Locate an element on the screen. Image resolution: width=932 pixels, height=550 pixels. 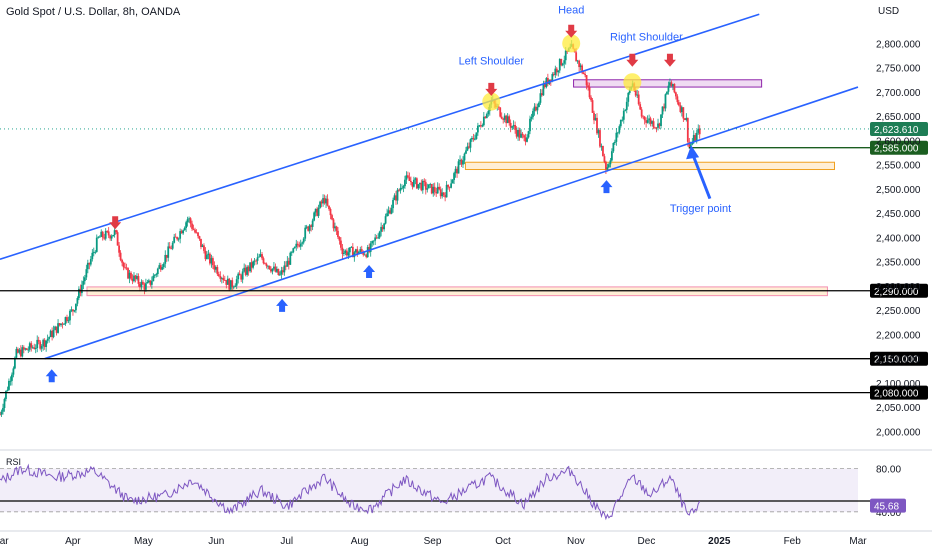
y-tick-label: 2,400.000 is located at coordinates (898, 238).